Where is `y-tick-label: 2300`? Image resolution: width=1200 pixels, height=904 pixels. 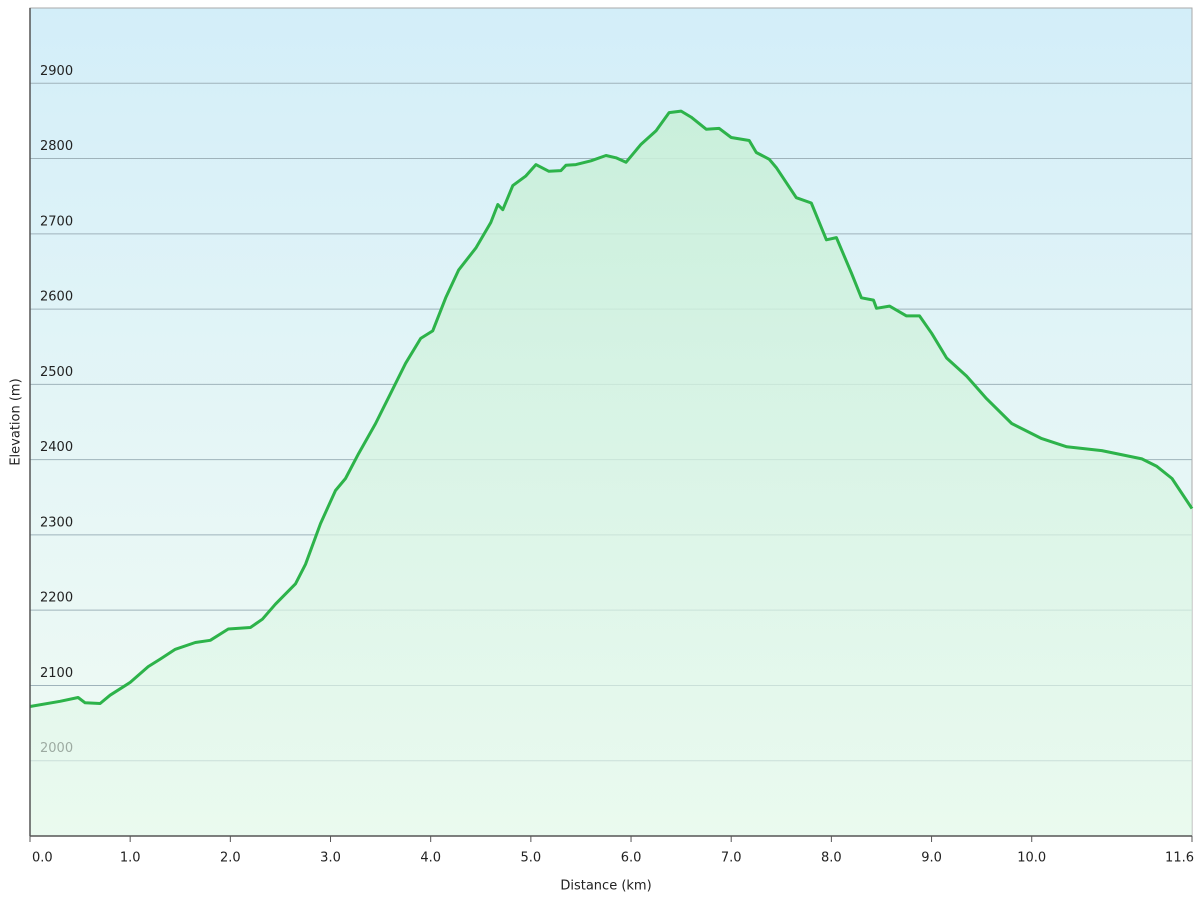 y-tick-label: 2300 is located at coordinates (56, 522).